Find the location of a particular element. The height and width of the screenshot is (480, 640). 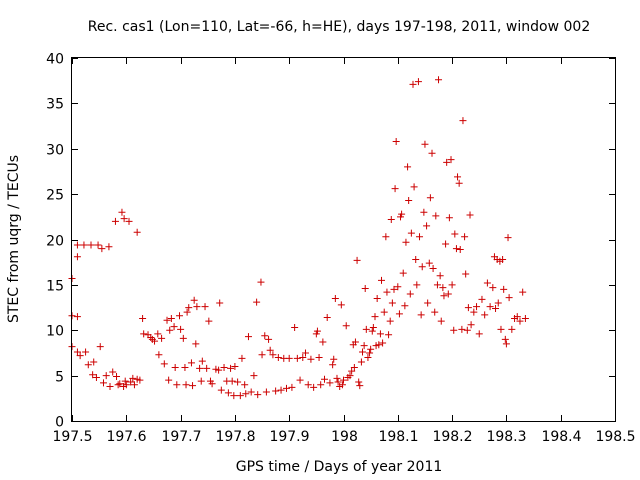

x-axis-label: GPS time / Days of year 2011 is located at coordinates (339, 467).